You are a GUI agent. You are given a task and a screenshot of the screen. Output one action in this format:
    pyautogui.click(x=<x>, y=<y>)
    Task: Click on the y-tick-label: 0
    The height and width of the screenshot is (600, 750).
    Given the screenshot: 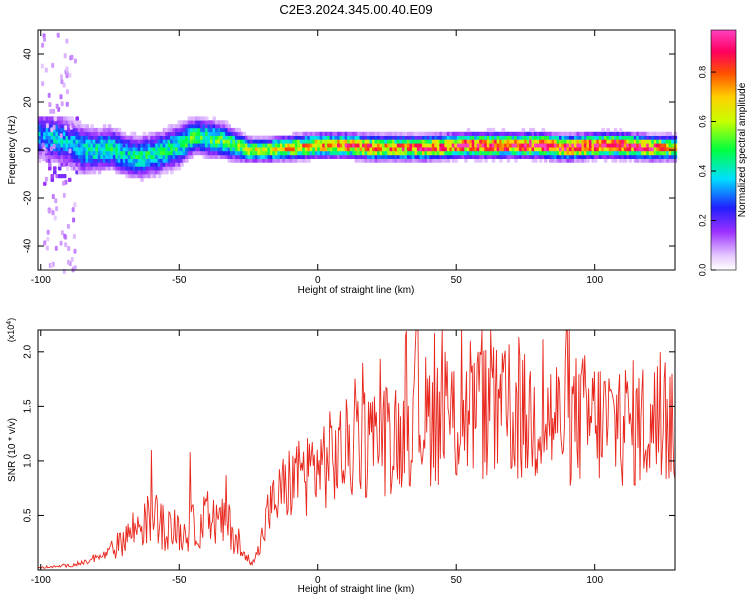 What is the action you would take?
    pyautogui.click(x=28, y=150)
    